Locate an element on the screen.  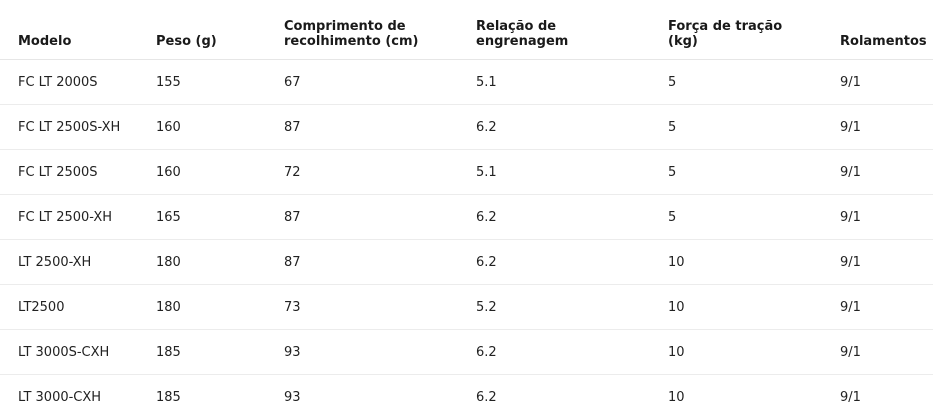
table-cell: FC LT 2500S is located at coordinates (78, 172).